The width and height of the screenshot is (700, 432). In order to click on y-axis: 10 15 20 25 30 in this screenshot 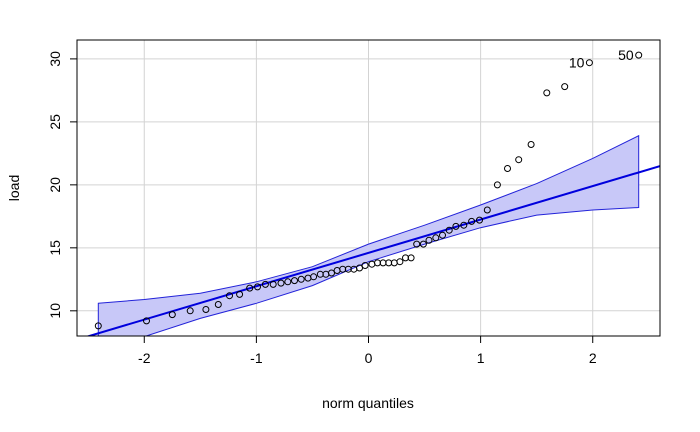, I will do `click(62, 185)`.